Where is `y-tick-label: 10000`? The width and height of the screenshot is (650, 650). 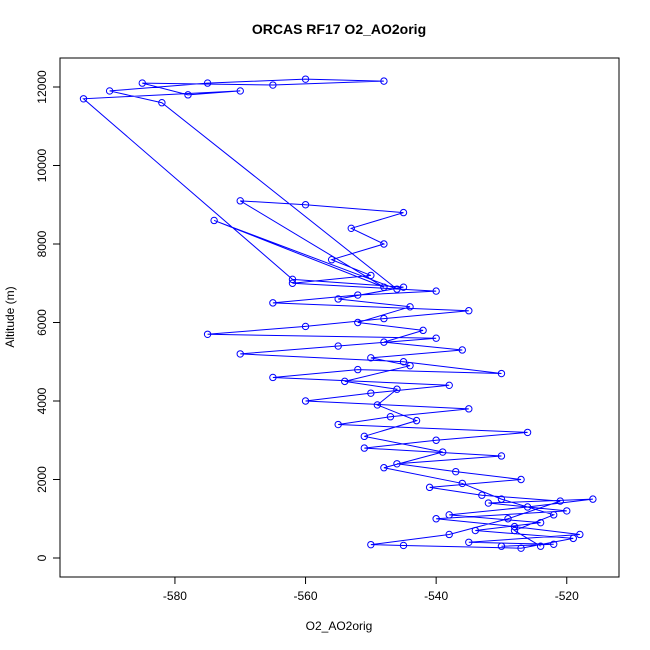 y-tick-label: 10000 is located at coordinates (42, 165).